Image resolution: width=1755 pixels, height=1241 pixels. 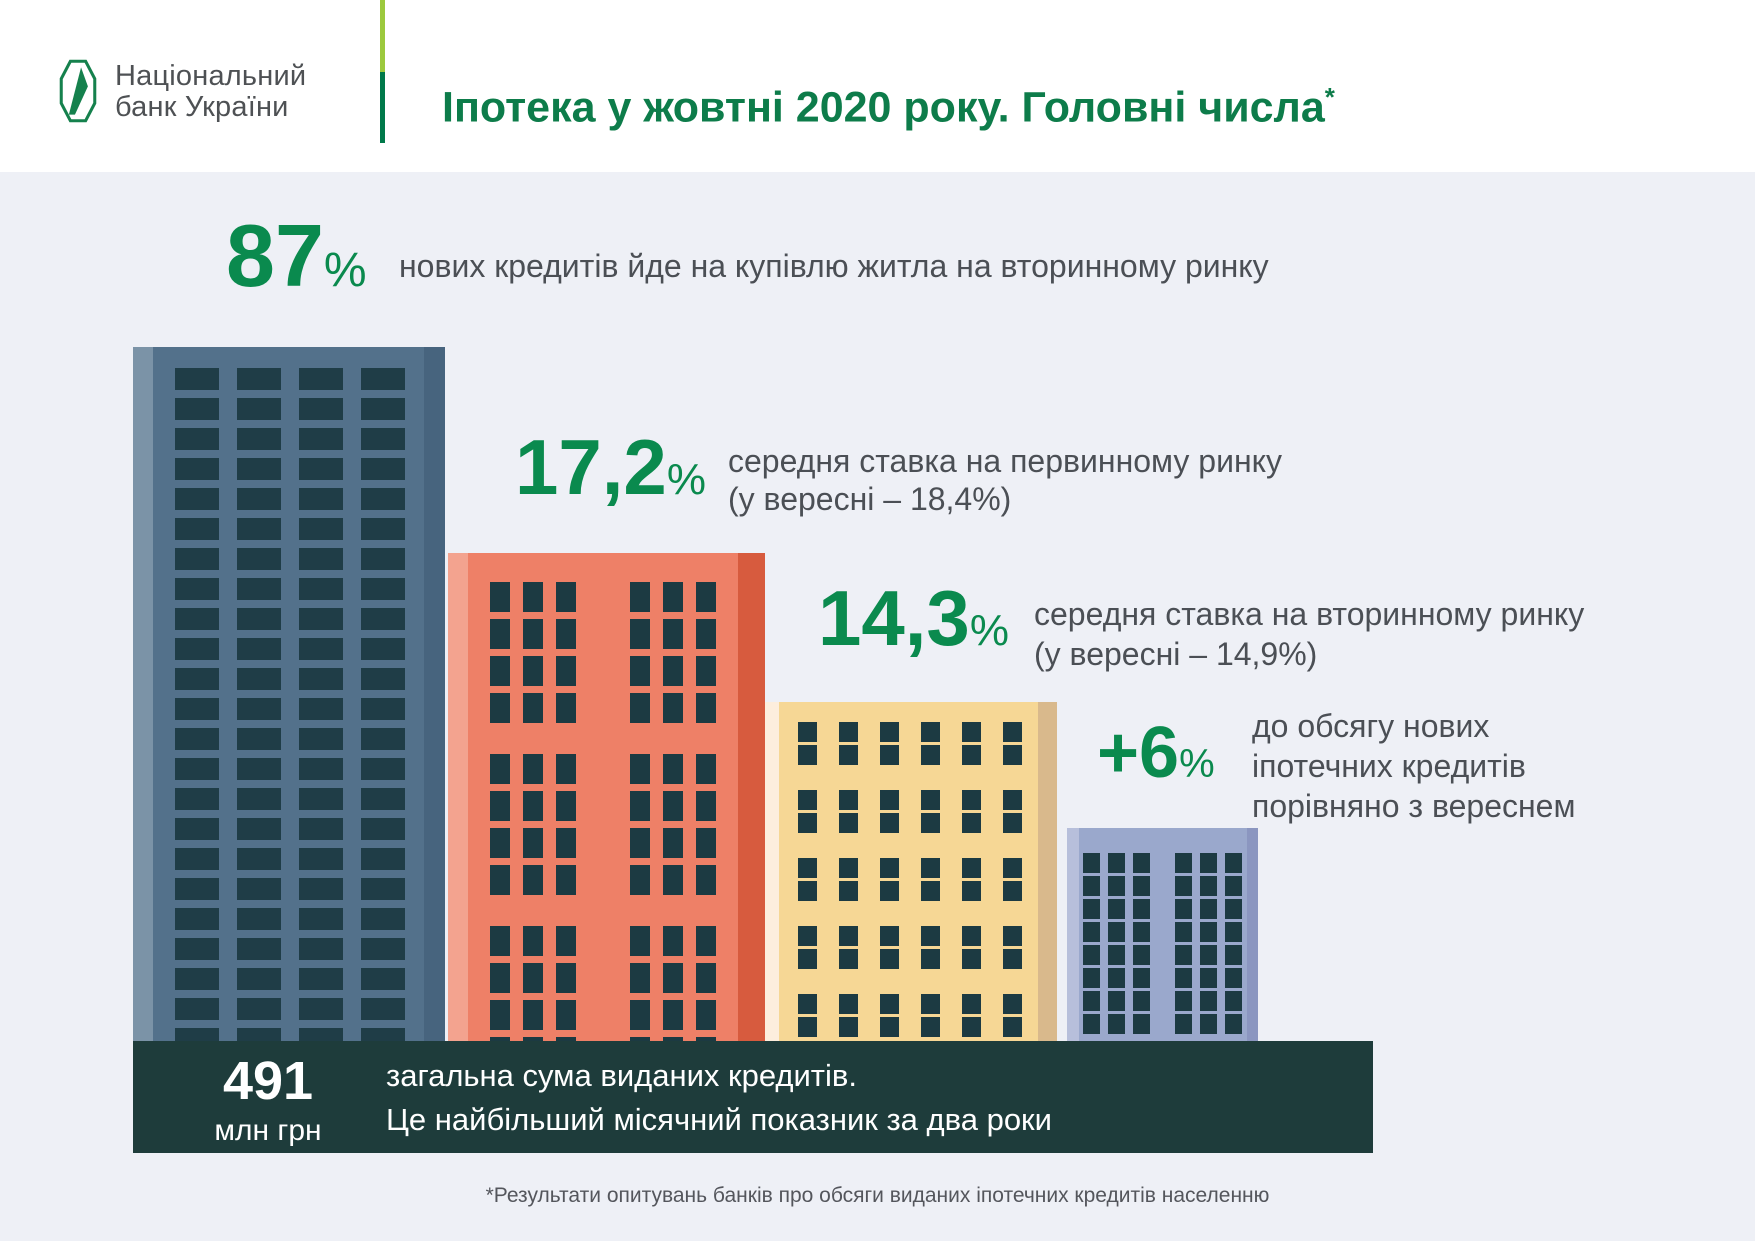 What do you see at coordinates (1005, 461) in the screenshot?
I see `stat-description-line: середня ставка на первинному ринку` at bounding box center [1005, 461].